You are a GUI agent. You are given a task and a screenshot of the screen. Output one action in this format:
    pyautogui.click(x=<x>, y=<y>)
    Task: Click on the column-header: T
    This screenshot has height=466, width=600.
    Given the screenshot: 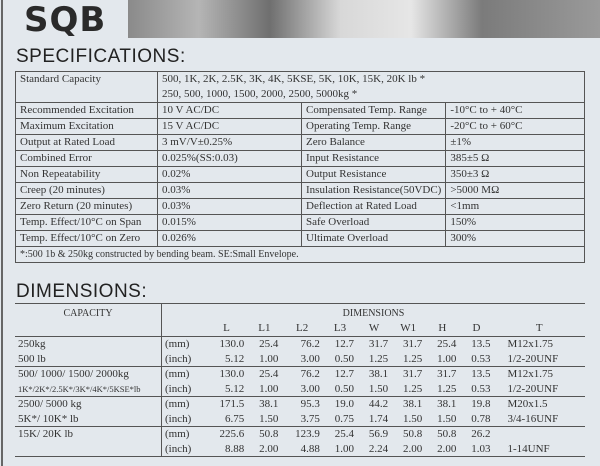 What is the action you would take?
    pyautogui.click(x=539, y=328)
    